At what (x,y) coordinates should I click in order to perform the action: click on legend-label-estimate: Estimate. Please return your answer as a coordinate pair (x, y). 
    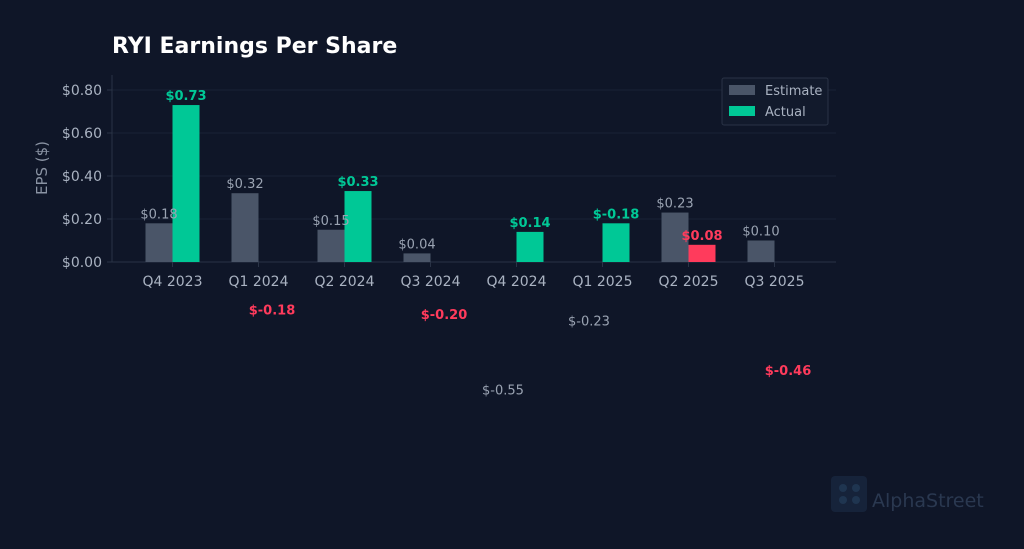
    Looking at the image, I should click on (793, 91).